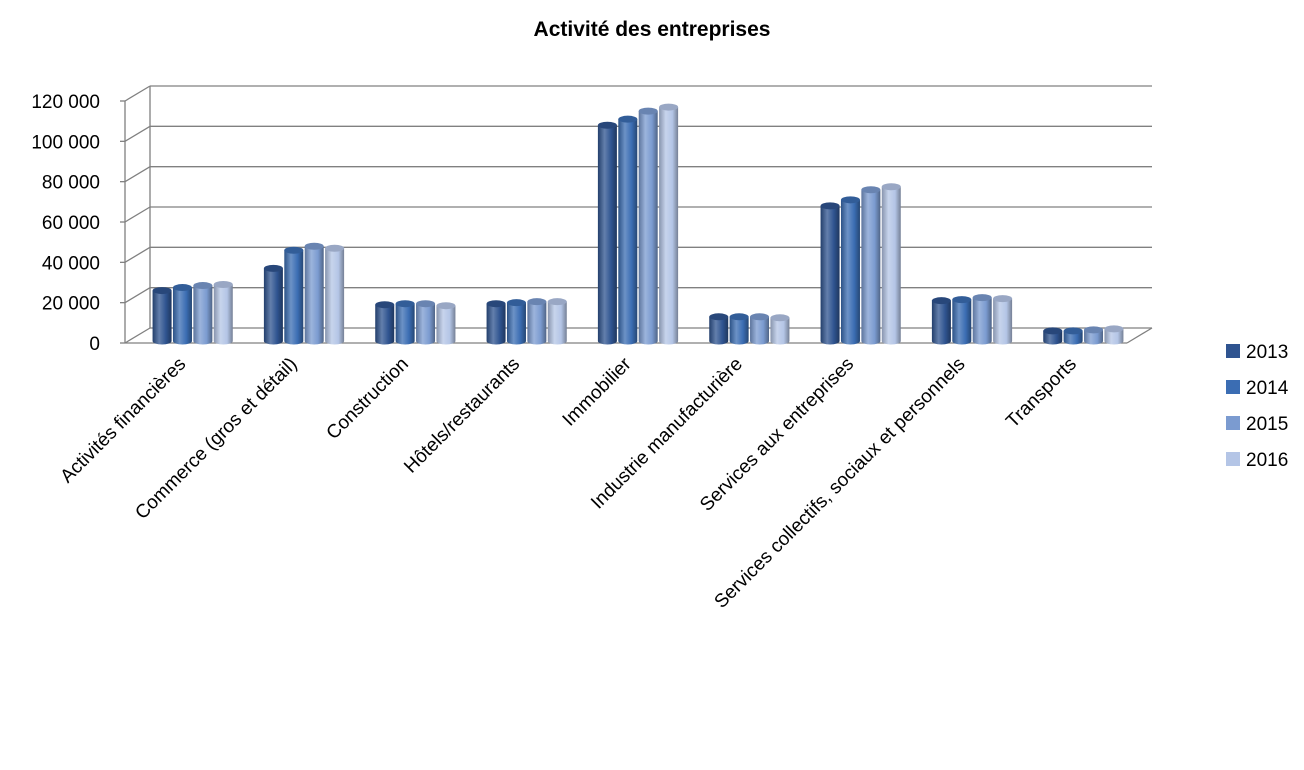 The image size is (1304, 770). I want to click on y-tick-label: 80 000, so click(71, 183).